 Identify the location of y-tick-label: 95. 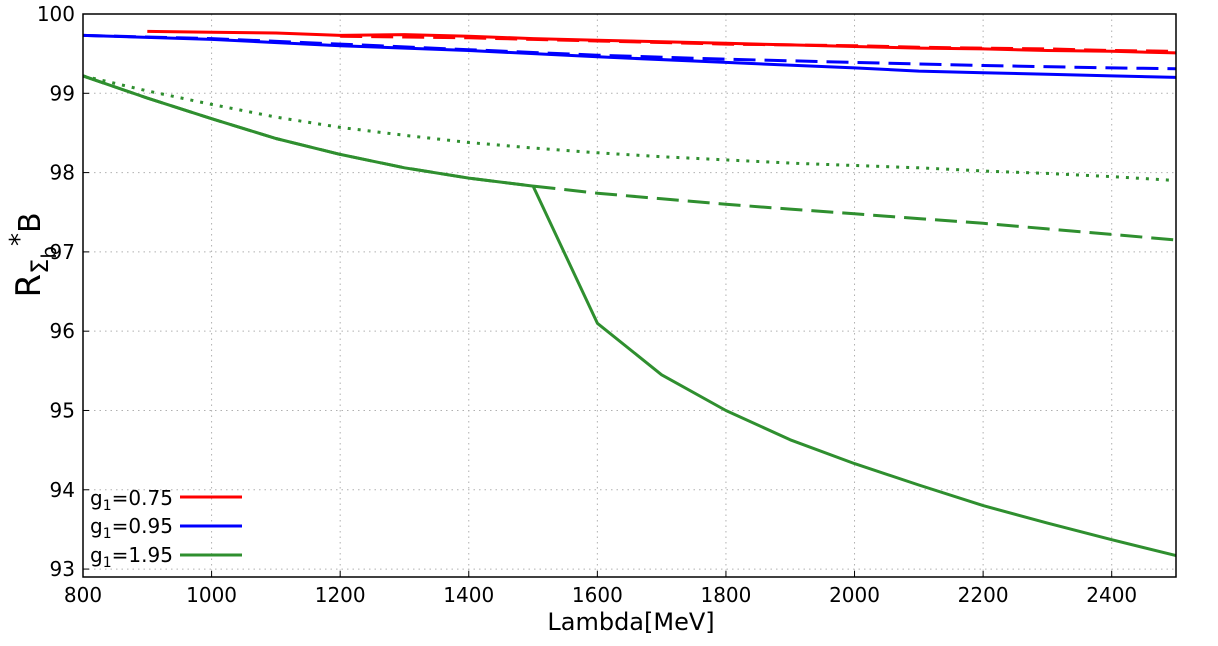
(62, 410).